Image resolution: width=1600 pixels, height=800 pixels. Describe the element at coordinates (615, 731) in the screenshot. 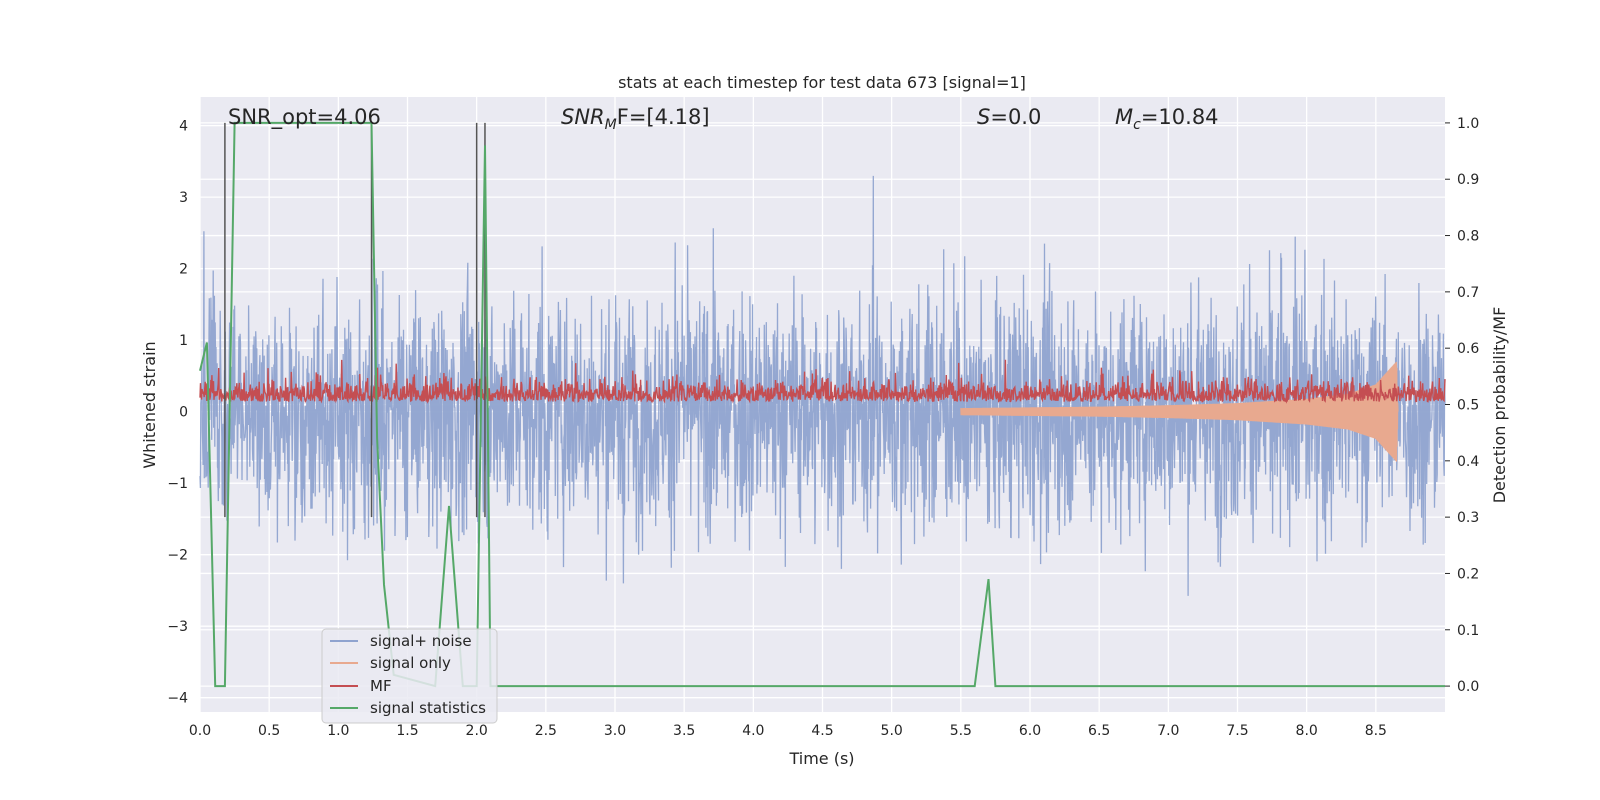

I see `x-tick-label: 3.0` at that location.